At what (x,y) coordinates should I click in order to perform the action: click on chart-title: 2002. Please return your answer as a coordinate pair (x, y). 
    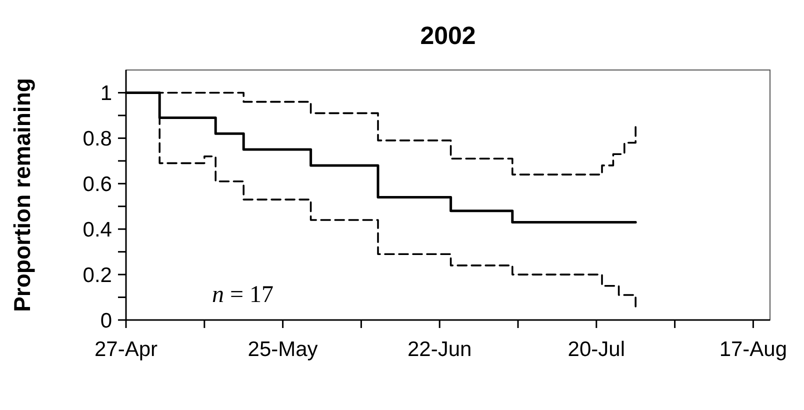
    Looking at the image, I should click on (448, 36).